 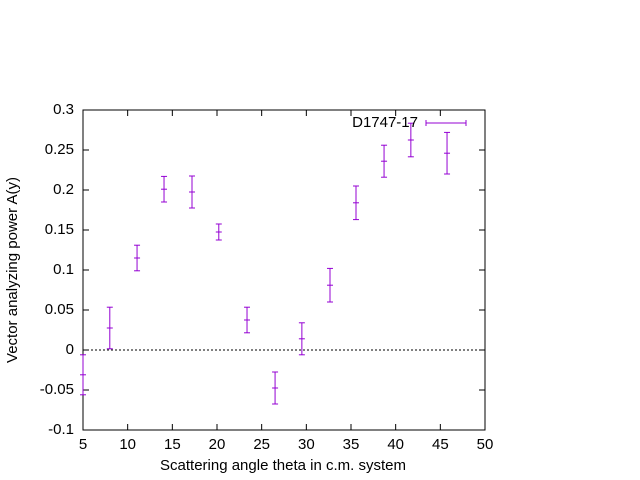 I want to click on y-tick-label: 0, so click(x=70, y=349).